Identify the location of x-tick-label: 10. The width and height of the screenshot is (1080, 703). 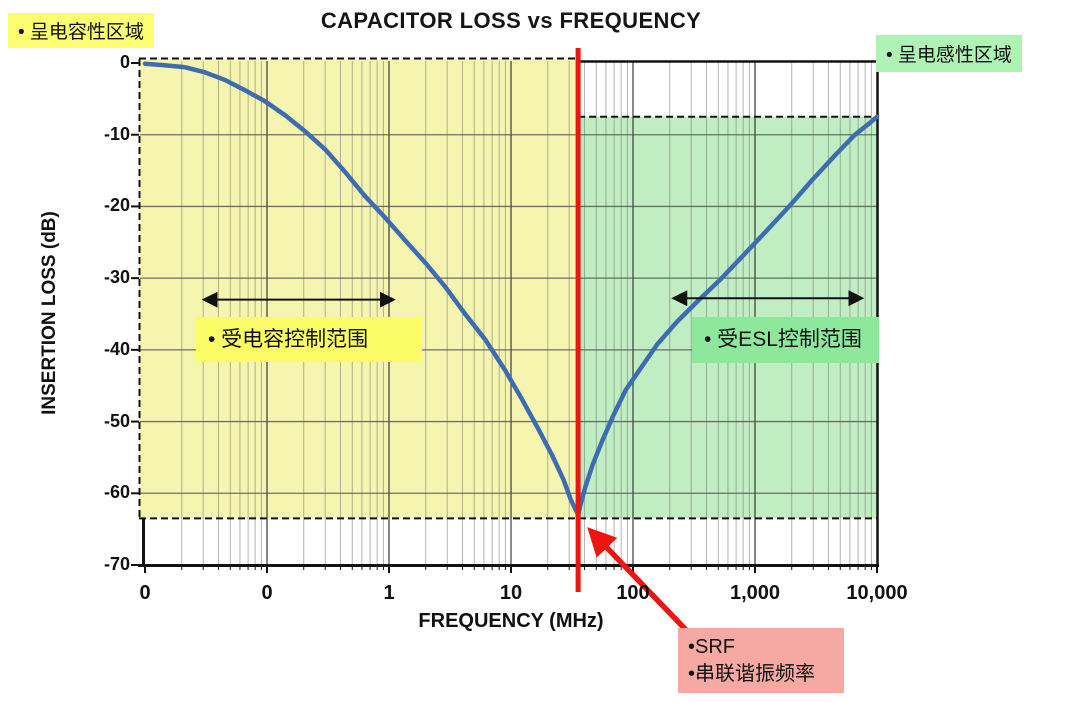
(511, 593).